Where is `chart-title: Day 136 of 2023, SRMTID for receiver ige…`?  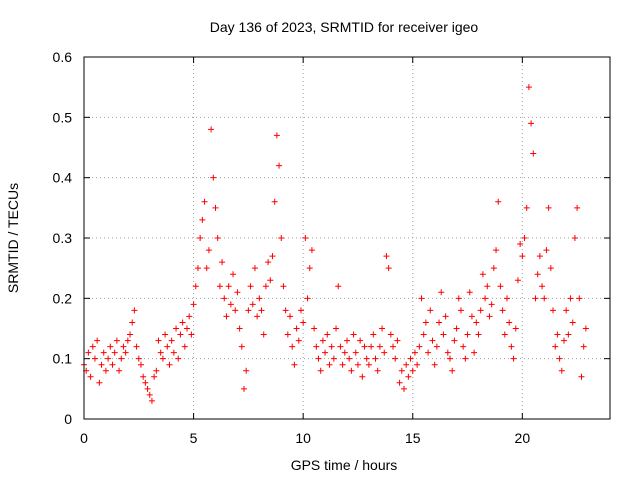
chart-title: Day 136 of 2023, SRMTID for receiver ige… is located at coordinates (344, 27).